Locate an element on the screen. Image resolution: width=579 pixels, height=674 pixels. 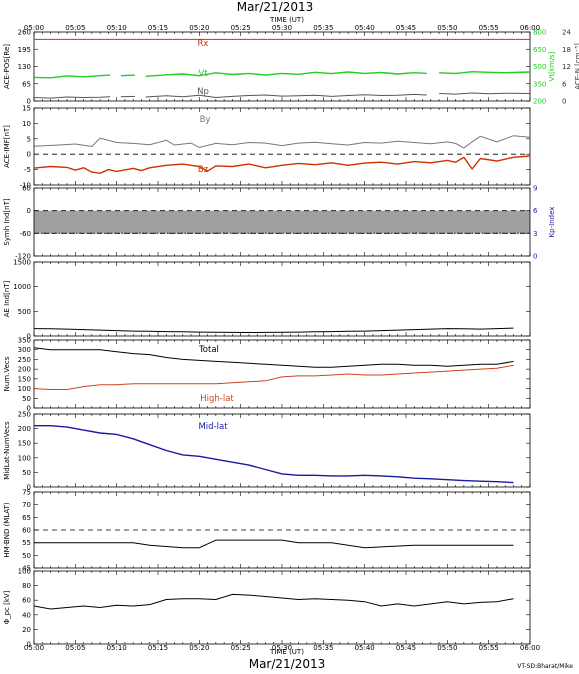
bottom-time-tick-label: 05:55 is located at coordinates (489, 648).